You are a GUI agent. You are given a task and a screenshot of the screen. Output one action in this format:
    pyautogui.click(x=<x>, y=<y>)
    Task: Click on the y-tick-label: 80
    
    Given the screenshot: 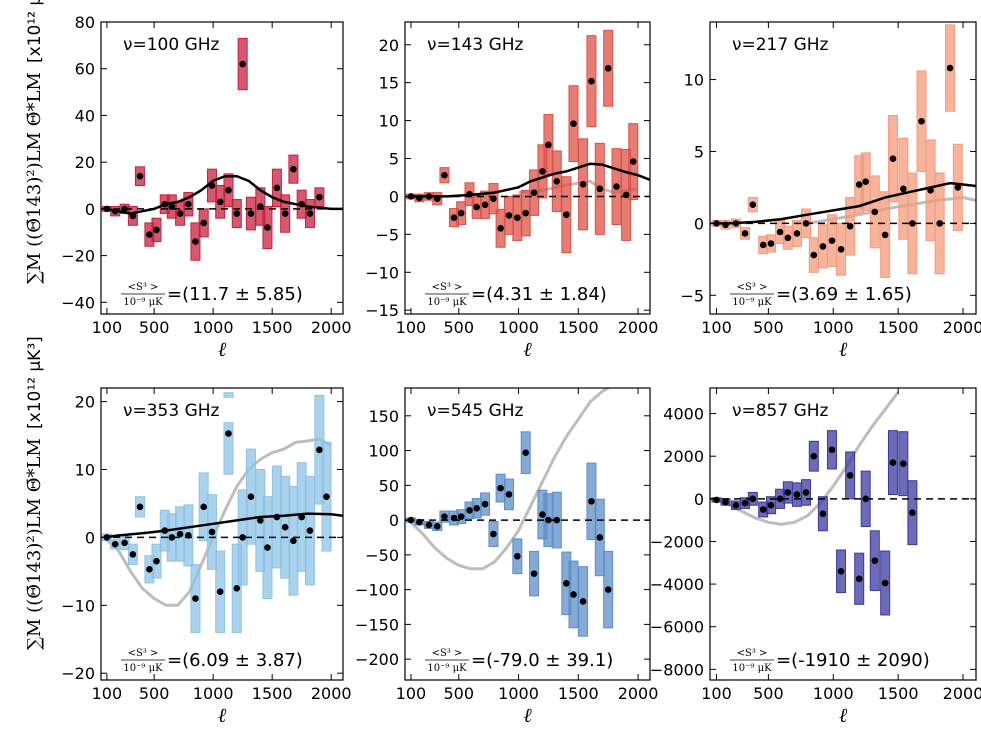 What is the action you would take?
    pyautogui.click(x=85, y=22)
    